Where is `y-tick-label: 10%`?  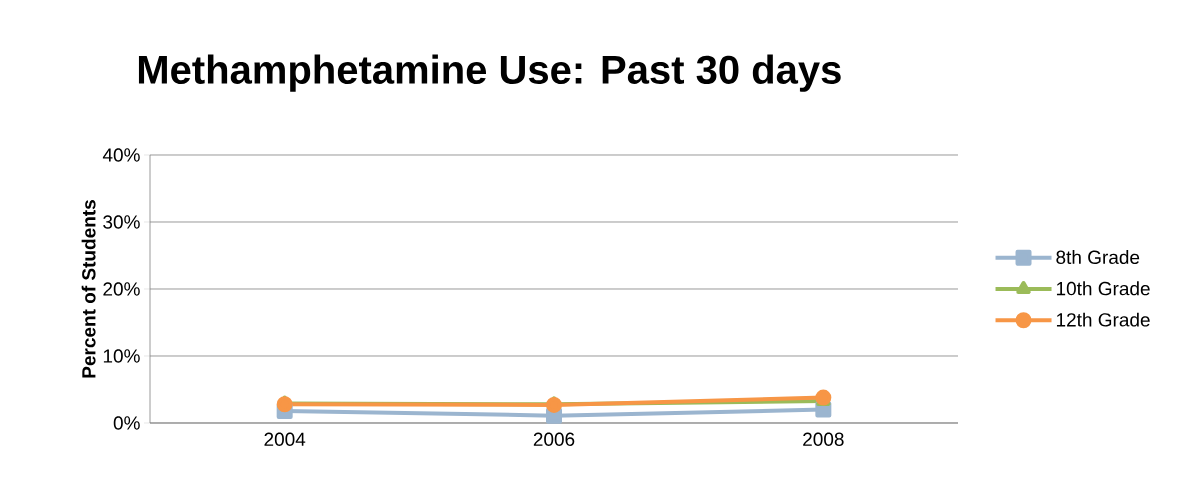
y-tick-label: 10% is located at coordinates (121, 356).